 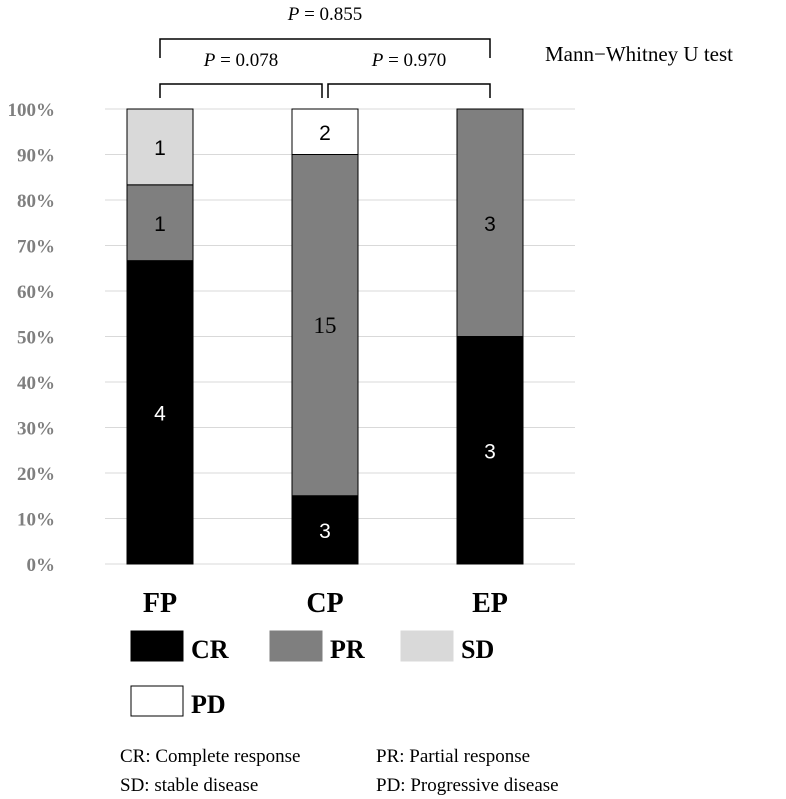 What do you see at coordinates (189, 785) in the screenshot?
I see `abbreviation-note: SD: stable disease` at bounding box center [189, 785].